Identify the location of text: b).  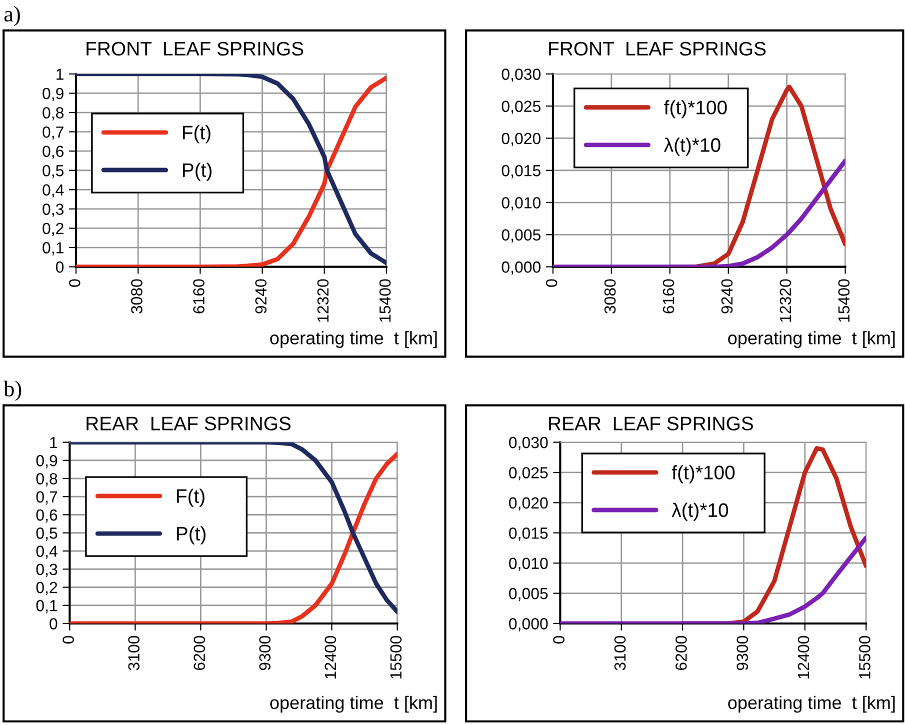
(13, 390).